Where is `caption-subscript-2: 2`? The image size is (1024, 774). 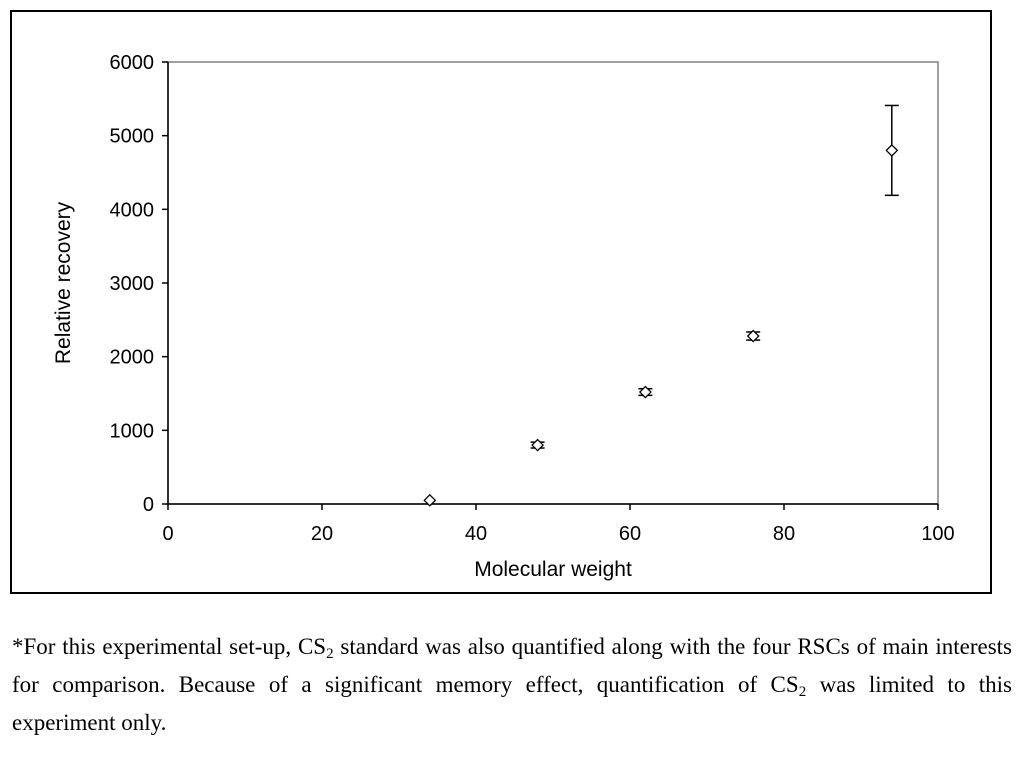
caption-subscript-2: 2 is located at coordinates (802, 692).